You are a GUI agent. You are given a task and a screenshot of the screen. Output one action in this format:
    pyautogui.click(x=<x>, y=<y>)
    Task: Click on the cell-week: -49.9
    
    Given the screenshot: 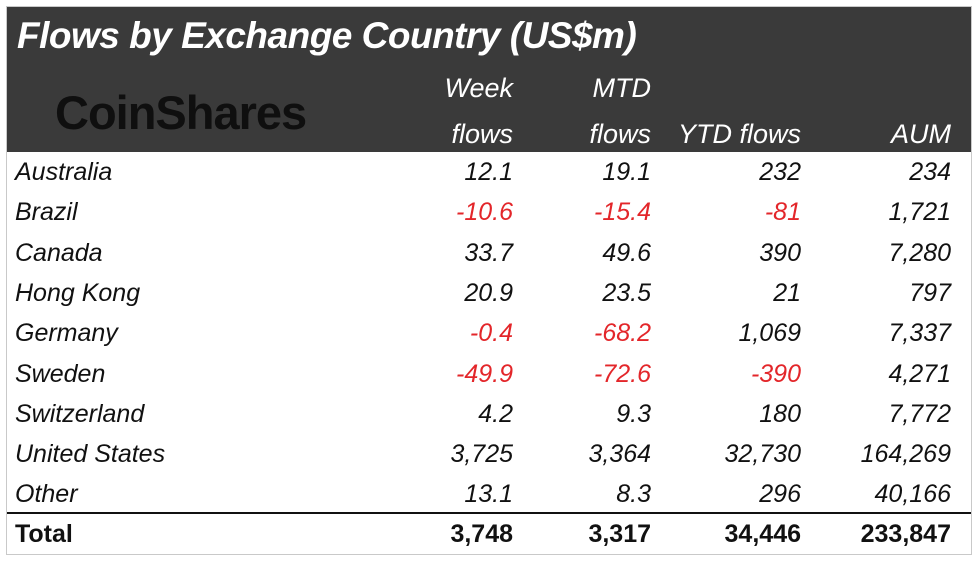 What is the action you would take?
    pyautogui.click(x=484, y=373)
    